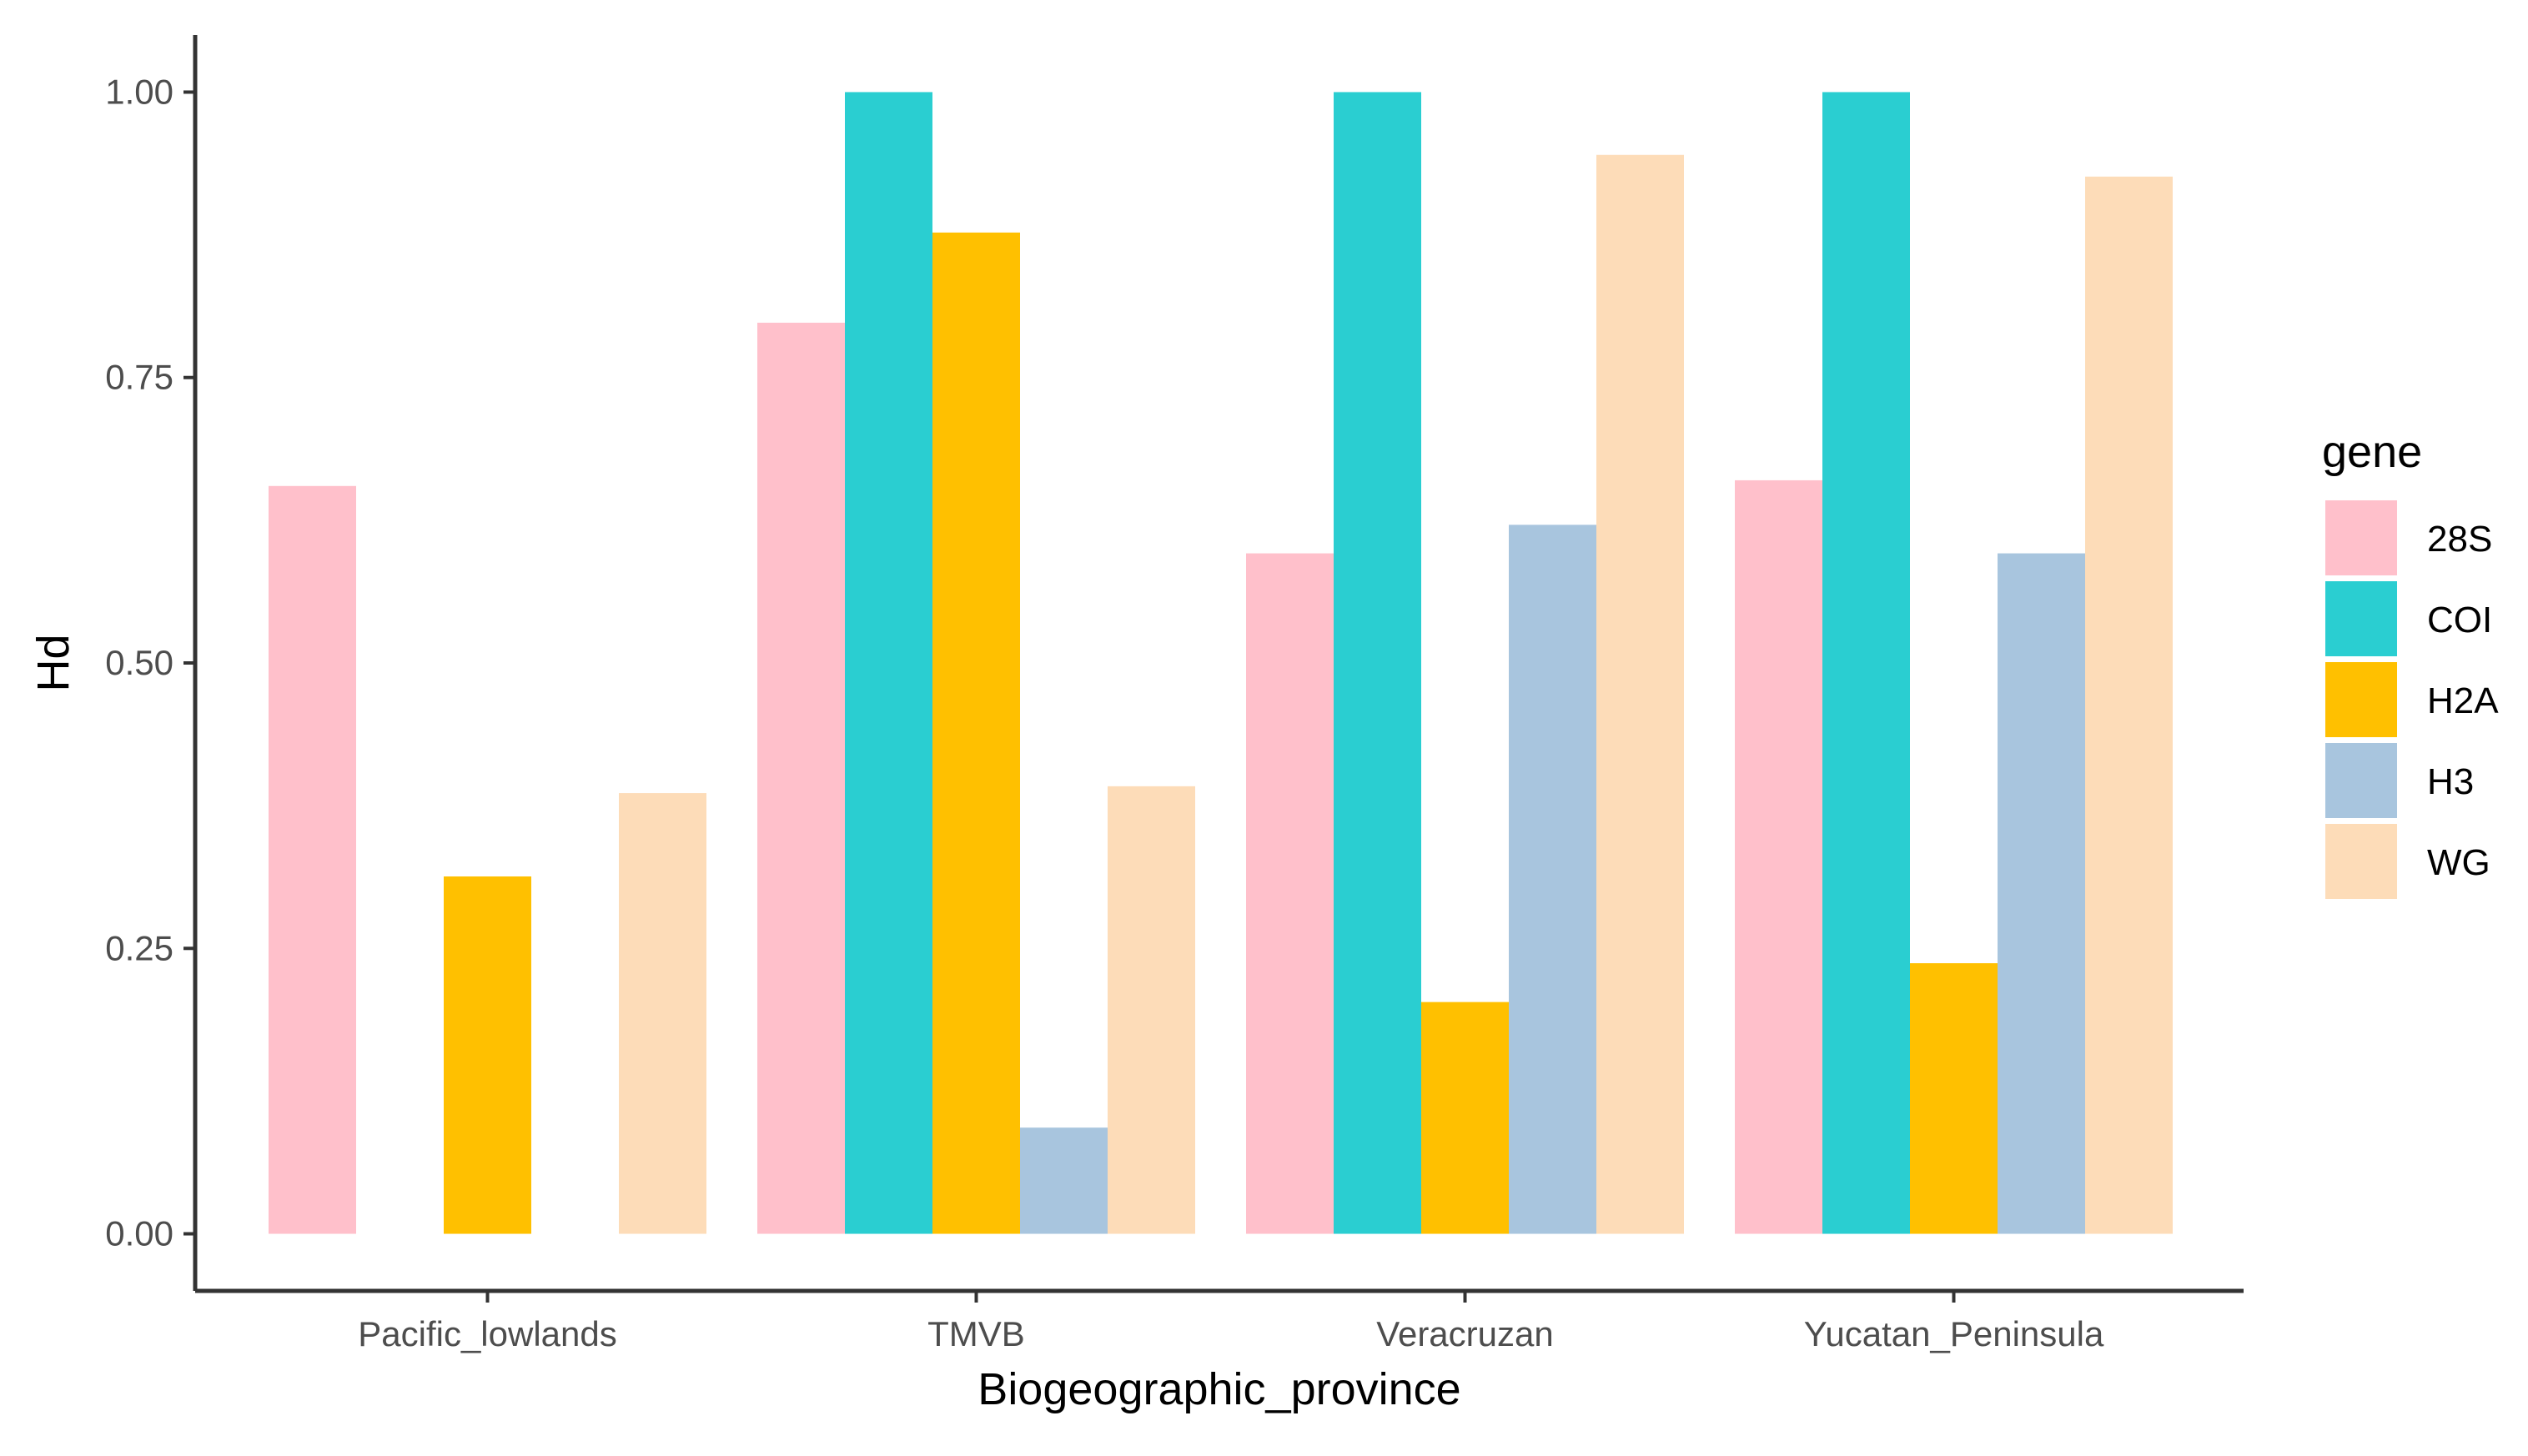 The height and width of the screenshot is (1456, 2528). What do you see at coordinates (2041, 894) in the screenshot?
I see `bar-h3-yucatan_peninsula` at bounding box center [2041, 894].